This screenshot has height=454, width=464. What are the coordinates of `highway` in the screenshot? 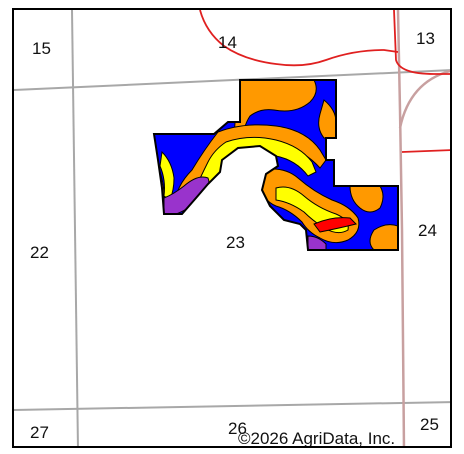 It's located at (423, 228).